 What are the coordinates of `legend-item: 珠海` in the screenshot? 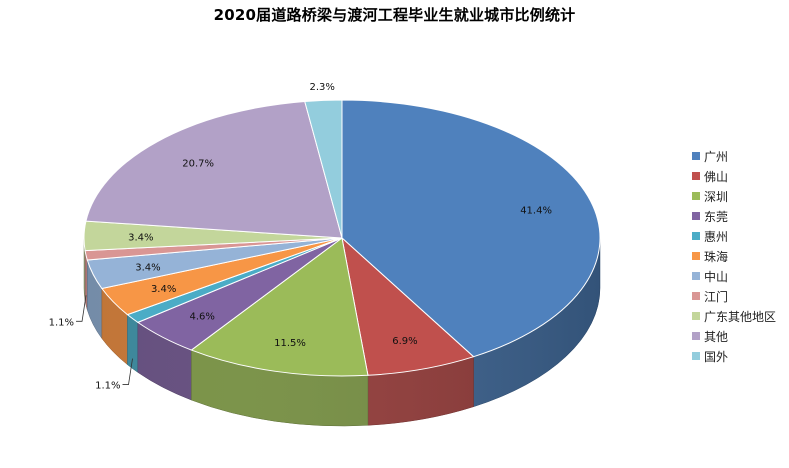 It's located at (740, 256).